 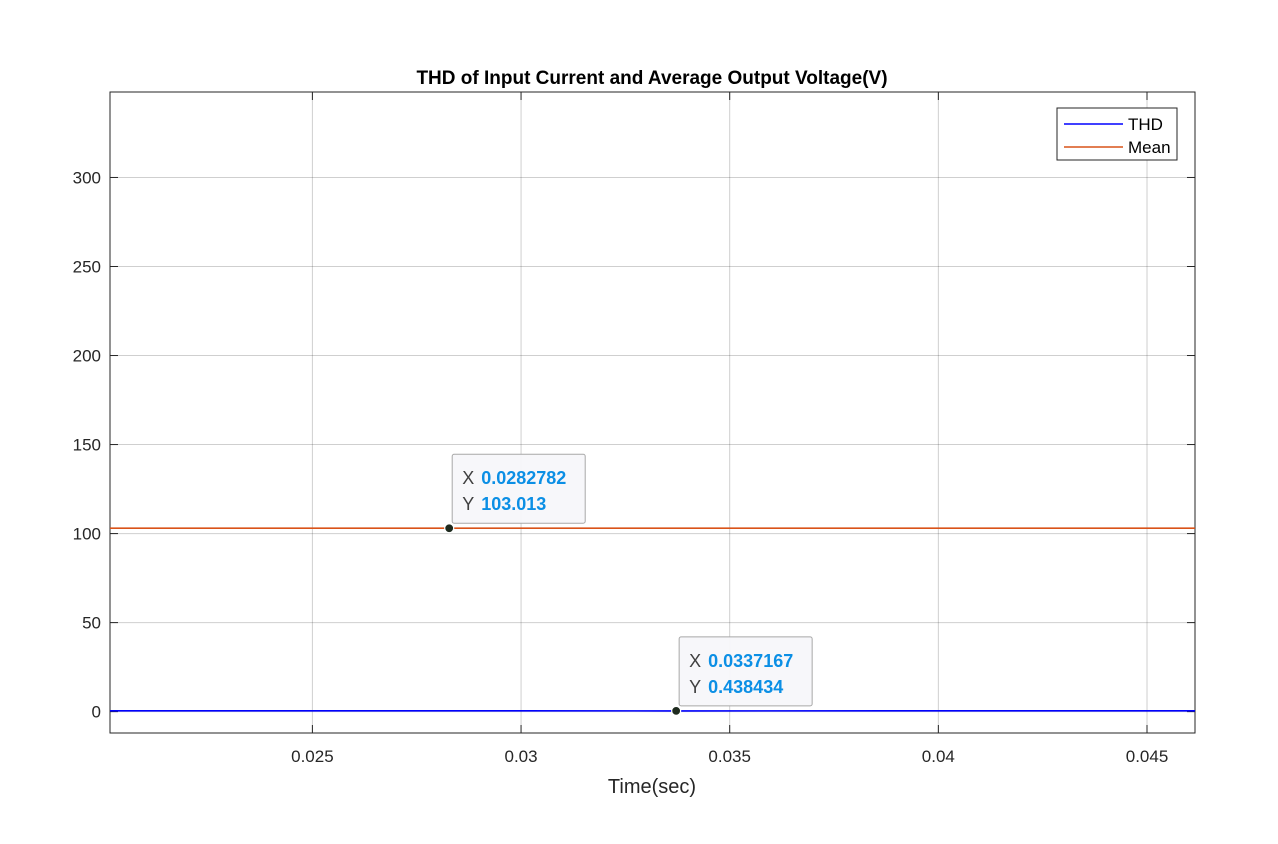 What do you see at coordinates (745, 687) in the screenshot?
I see `datatip-y-value: 0.438434` at bounding box center [745, 687].